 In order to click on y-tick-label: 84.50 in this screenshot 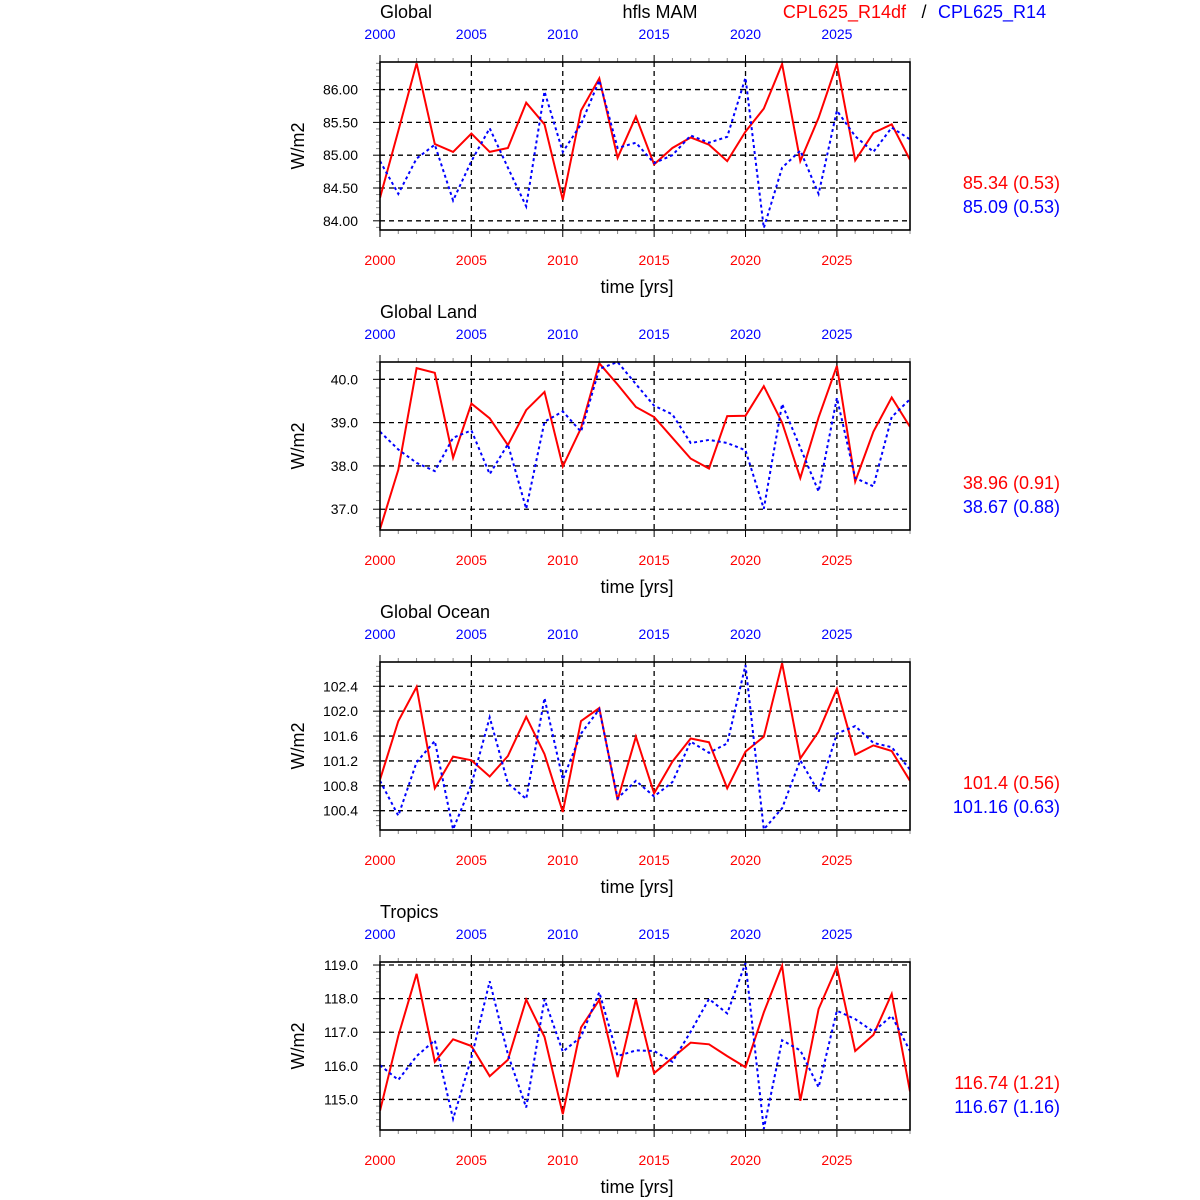, I will do `click(340, 188)`.